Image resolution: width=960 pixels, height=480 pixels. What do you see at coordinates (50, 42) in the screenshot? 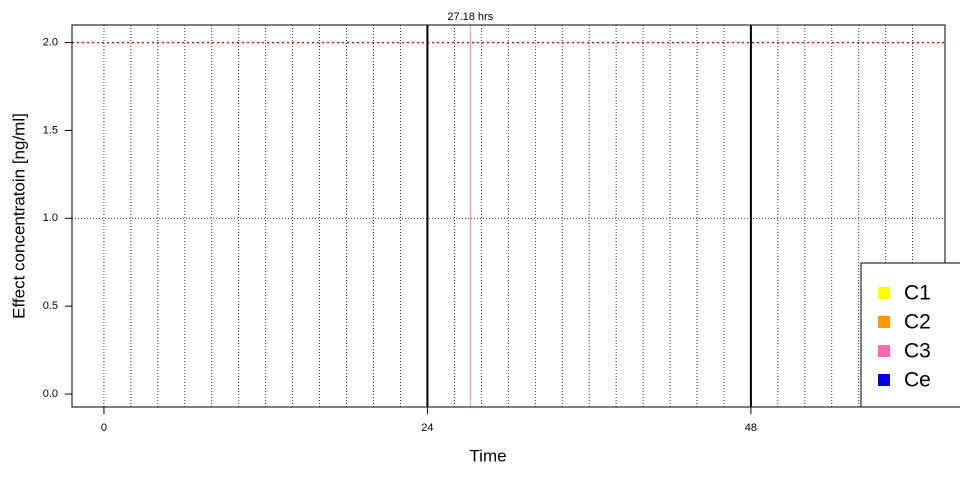
I see `y-tick-label: 2.0` at bounding box center [50, 42].